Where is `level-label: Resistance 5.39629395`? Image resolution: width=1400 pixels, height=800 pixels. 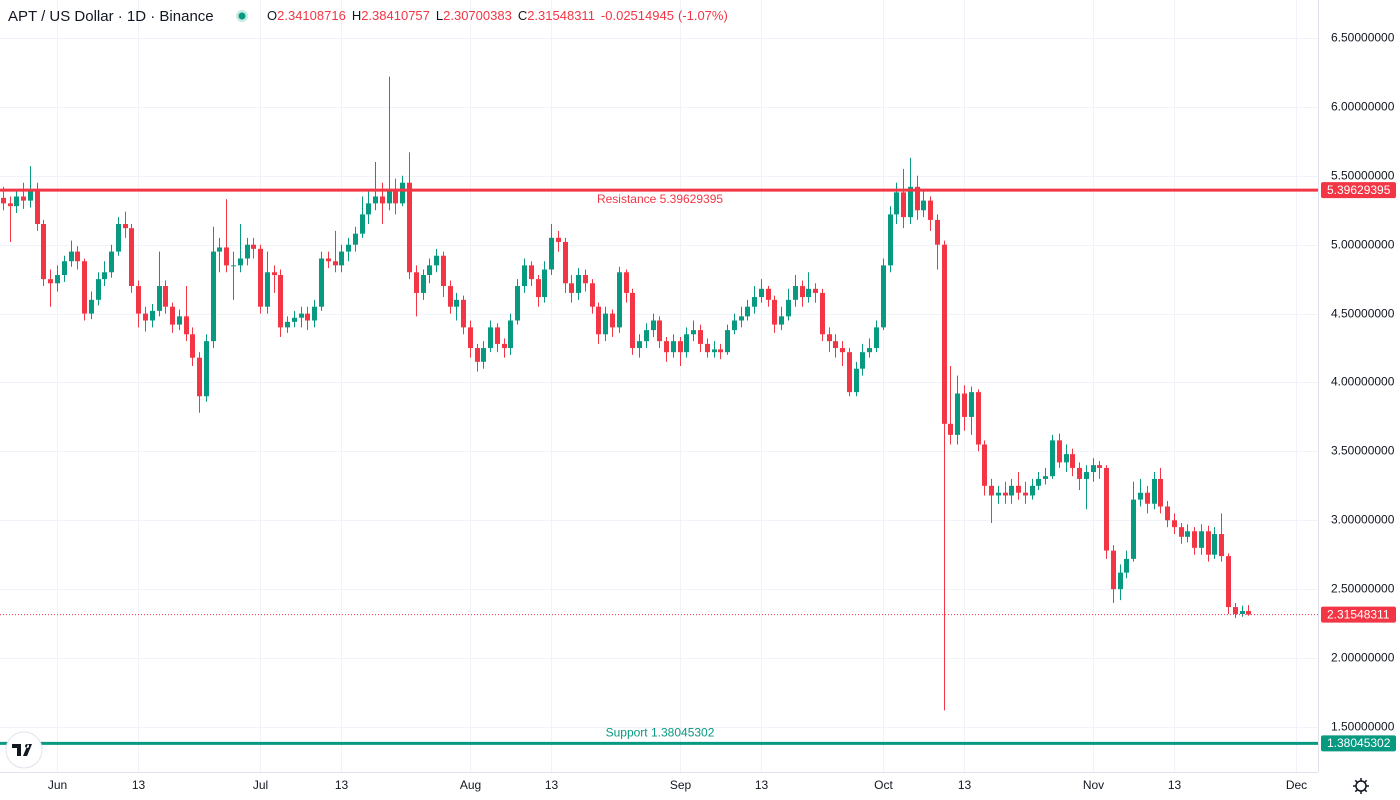 level-label: Resistance 5.39629395 is located at coordinates (660, 199).